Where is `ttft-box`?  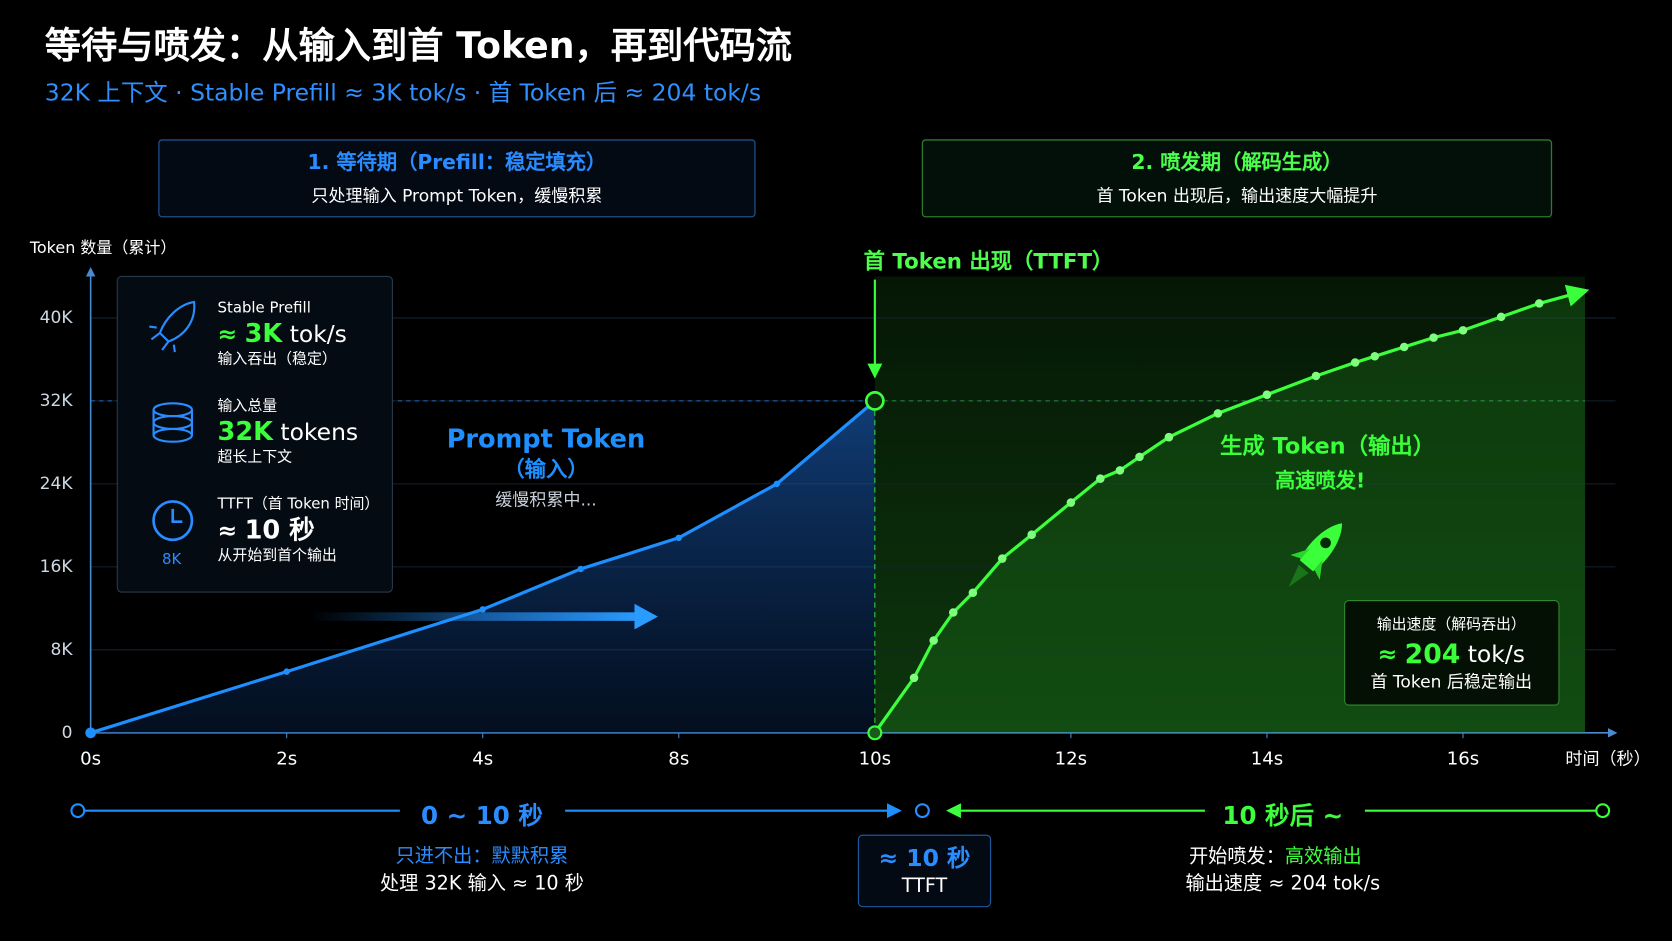 ttft-box is located at coordinates (924, 871).